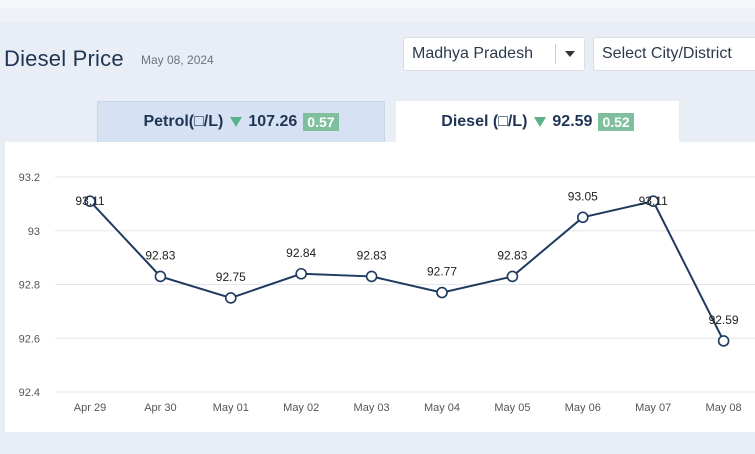 The image size is (755, 454). What do you see at coordinates (29, 393) in the screenshot?
I see `y-tick-label: 92.4` at bounding box center [29, 393].